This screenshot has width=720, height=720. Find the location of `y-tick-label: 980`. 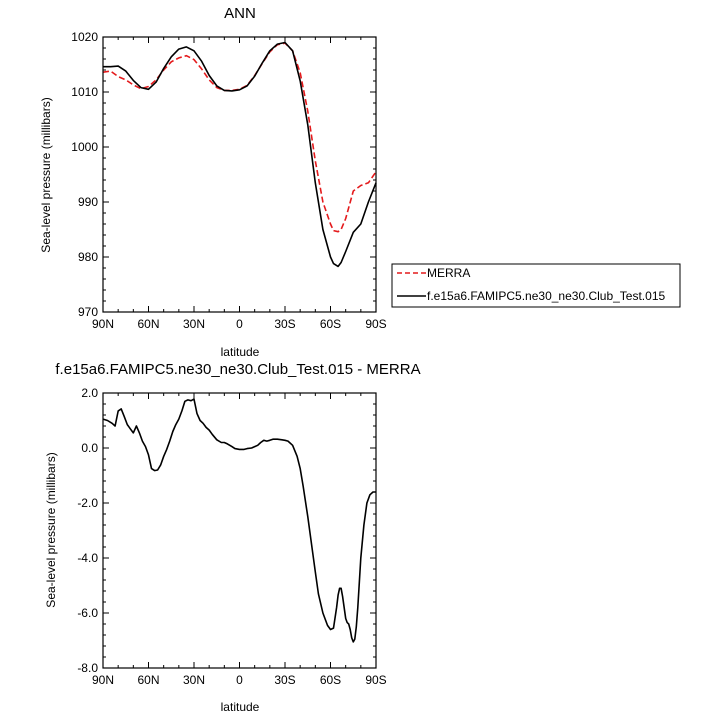

y-tick-label: 980 is located at coordinates (88, 257).